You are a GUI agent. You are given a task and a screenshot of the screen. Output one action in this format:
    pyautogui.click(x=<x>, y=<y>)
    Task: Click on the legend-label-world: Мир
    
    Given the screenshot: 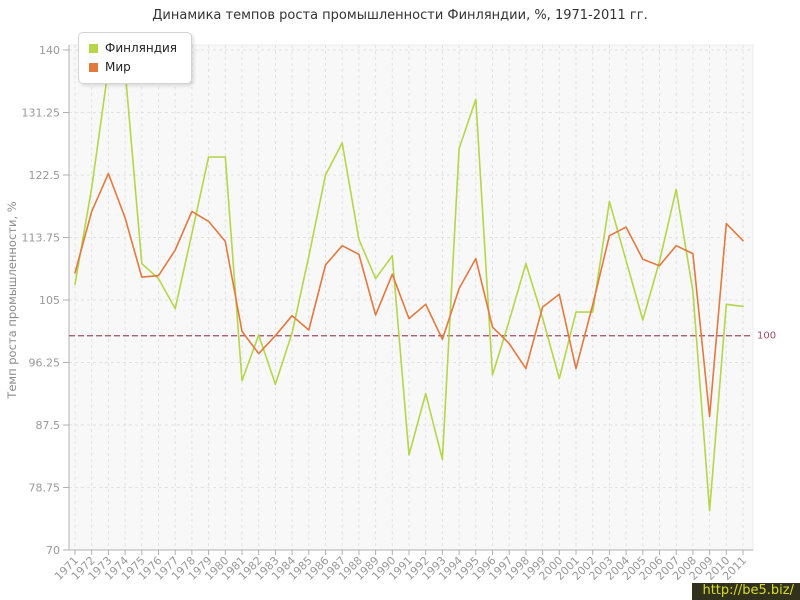 What is the action you would take?
    pyautogui.click(x=118, y=67)
    